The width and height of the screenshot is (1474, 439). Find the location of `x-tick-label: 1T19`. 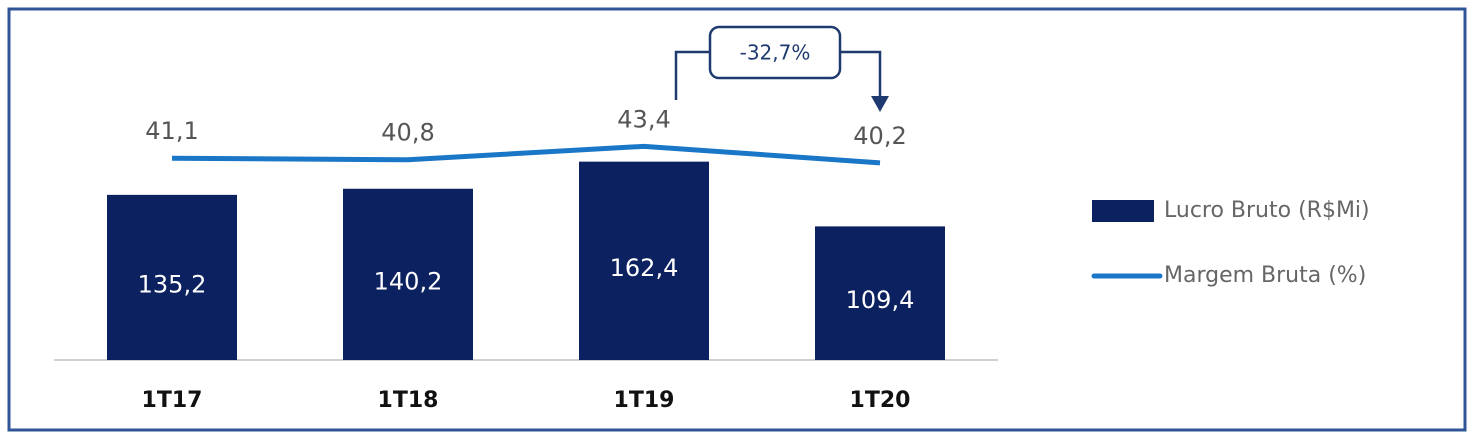

x-tick-label: 1T19 is located at coordinates (644, 400).